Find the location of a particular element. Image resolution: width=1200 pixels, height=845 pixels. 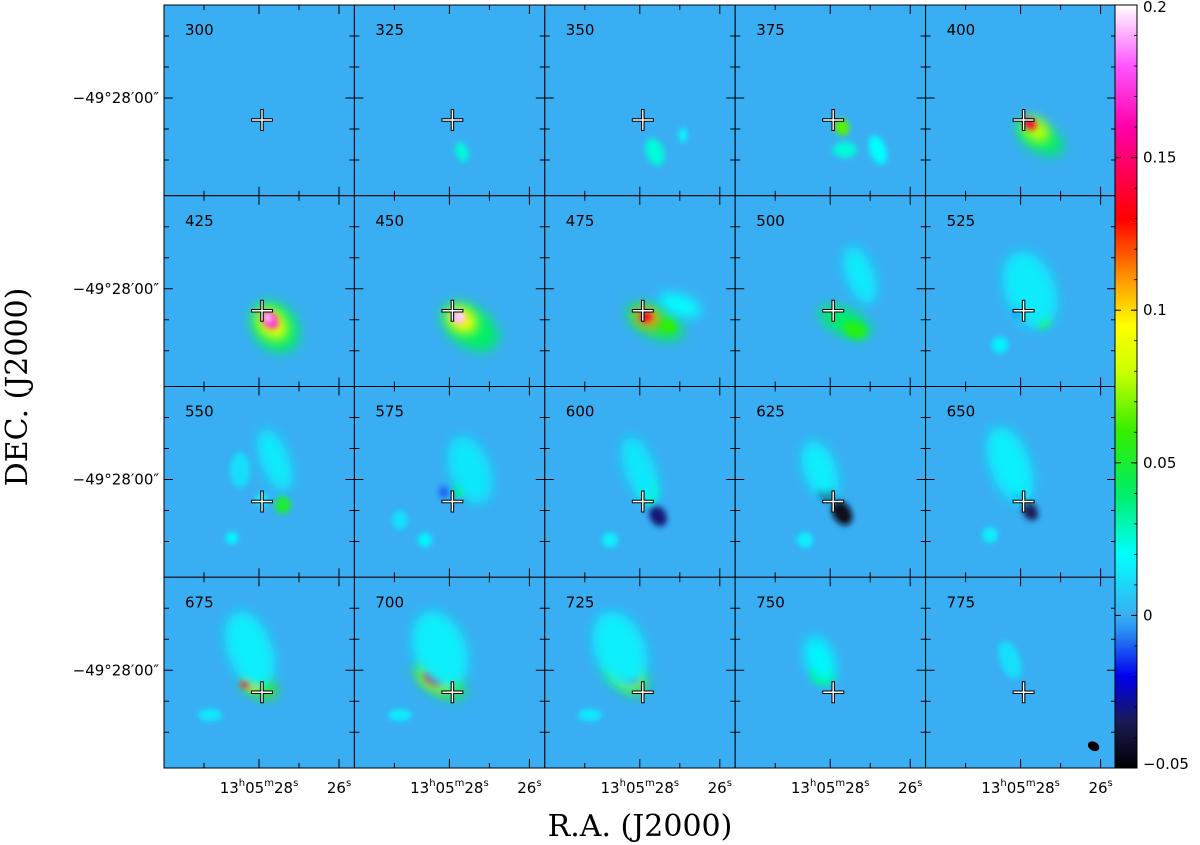

channel-panel: 525 is located at coordinates (1021, 291).